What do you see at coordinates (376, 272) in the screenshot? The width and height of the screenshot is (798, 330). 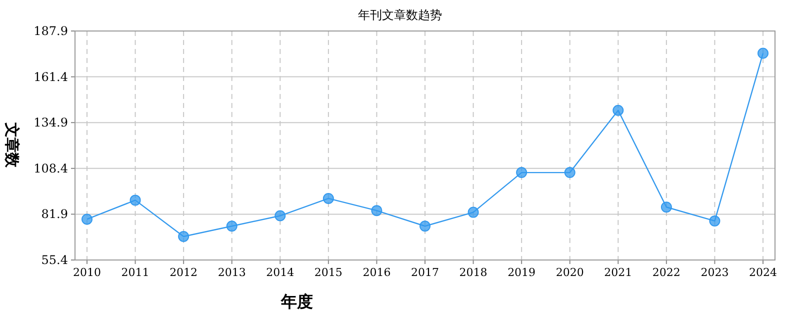 I see `x-tick-label: 2016` at bounding box center [376, 272].